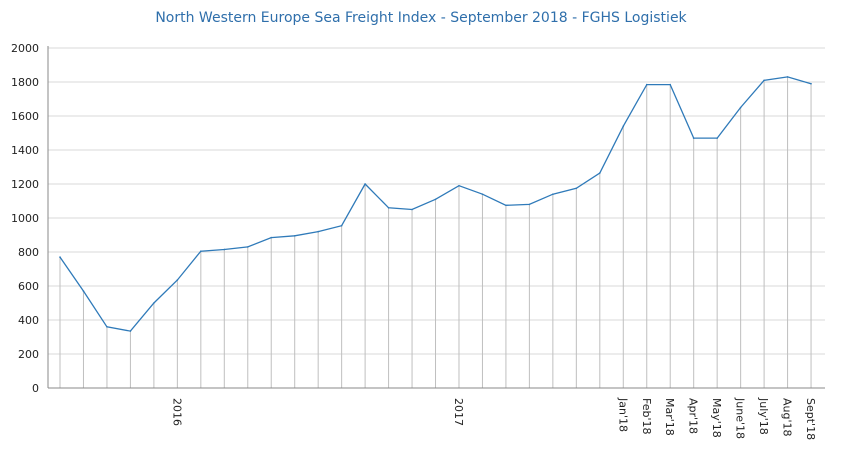 The image size is (842, 456). I want to click on x-tick-label: July'18, so click(763, 416).